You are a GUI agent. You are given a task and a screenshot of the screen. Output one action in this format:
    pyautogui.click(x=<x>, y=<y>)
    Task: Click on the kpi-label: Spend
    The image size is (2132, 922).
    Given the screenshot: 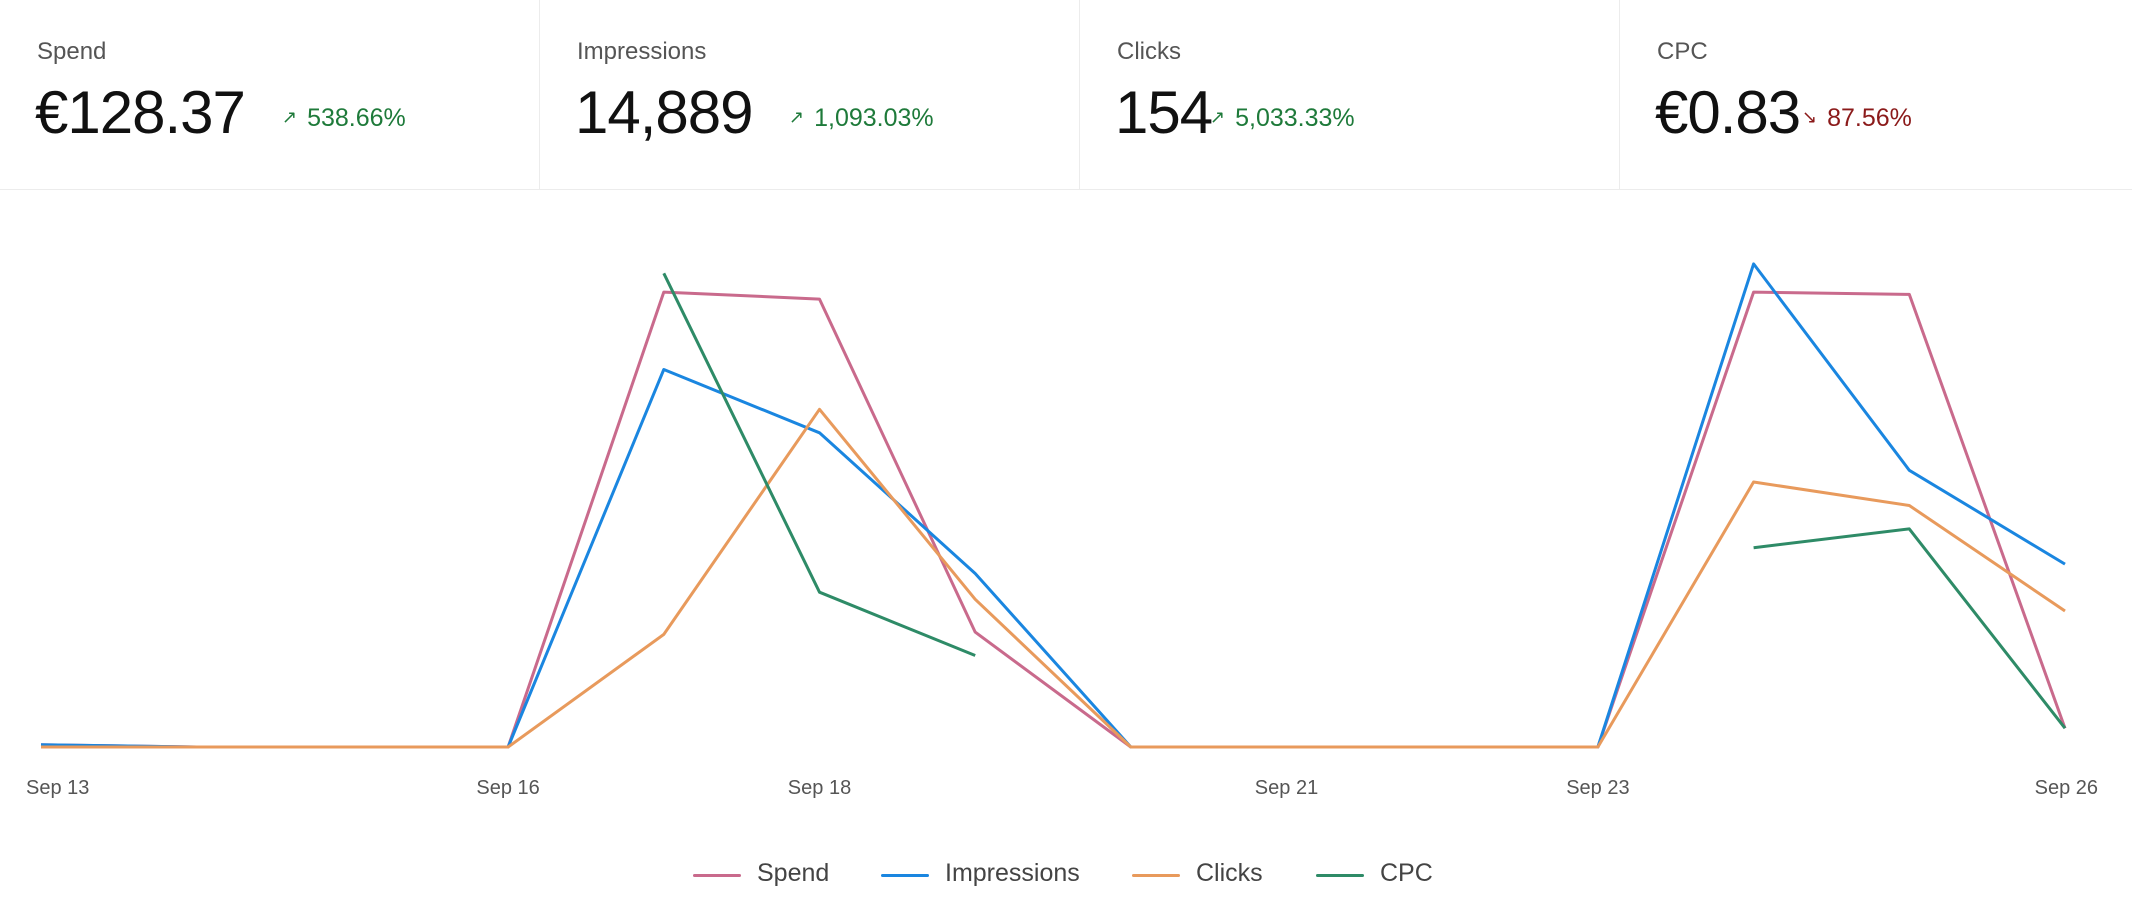 What is the action you would take?
    pyautogui.click(x=72, y=51)
    